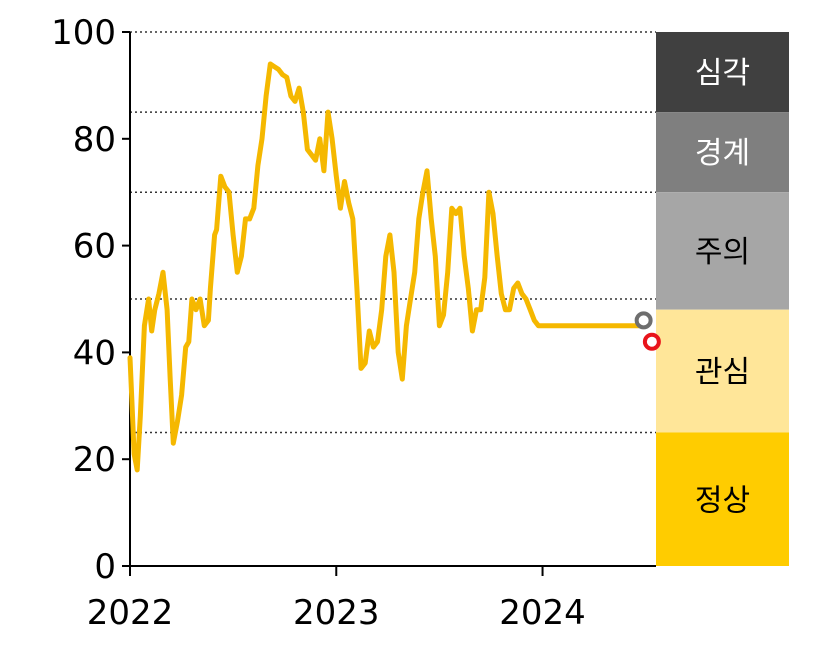  Describe the element at coordinates (647, 331) in the screenshot. I see `markers-group` at that location.